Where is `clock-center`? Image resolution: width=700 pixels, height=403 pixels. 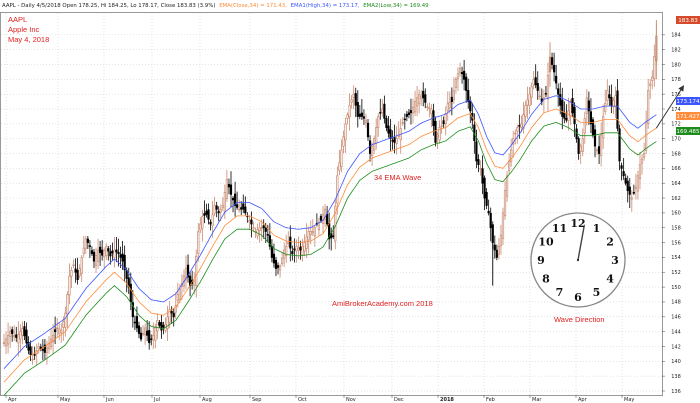
clock-center is located at coordinates (578, 260).